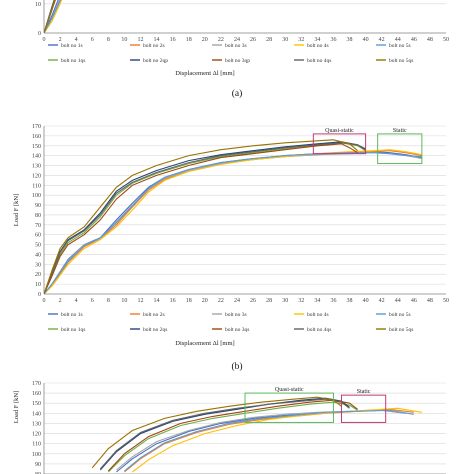  Describe the element at coordinates (155, 61) in the screenshot. I see `legend-label: bolt no 2qp` at that location.